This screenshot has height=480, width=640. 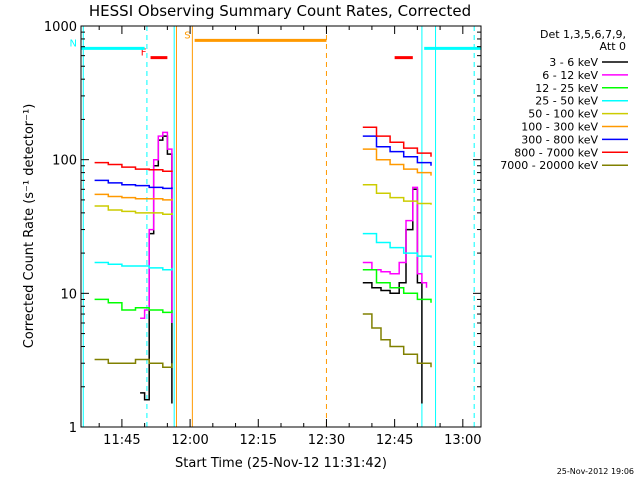 I want to click on flag-label-0: F, so click(x=144, y=53).